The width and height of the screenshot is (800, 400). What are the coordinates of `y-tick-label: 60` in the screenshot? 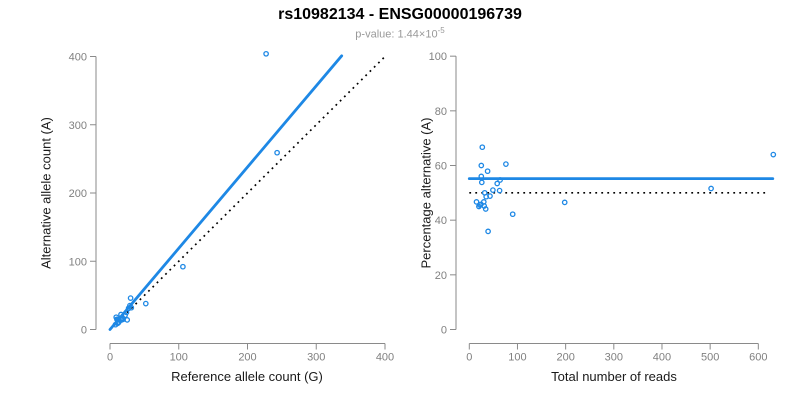 It's located at (441, 167).